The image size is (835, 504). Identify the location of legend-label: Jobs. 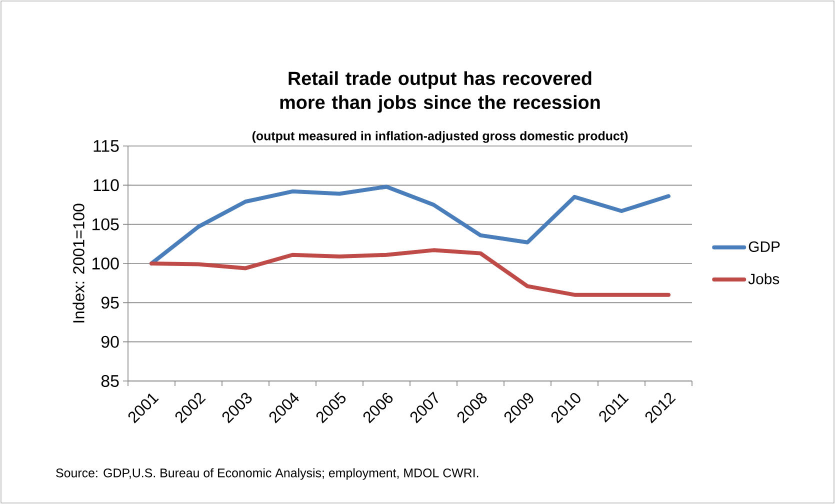
(764, 278).